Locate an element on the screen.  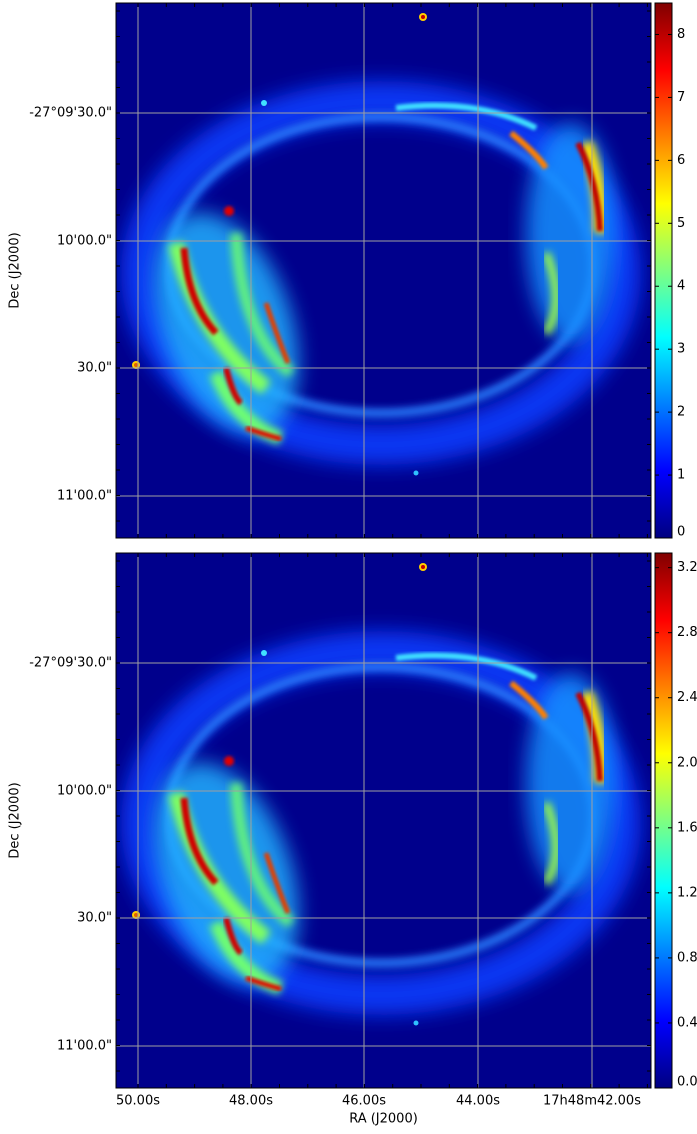
colorbar-tick-label: 2 is located at coordinates (681, 412).